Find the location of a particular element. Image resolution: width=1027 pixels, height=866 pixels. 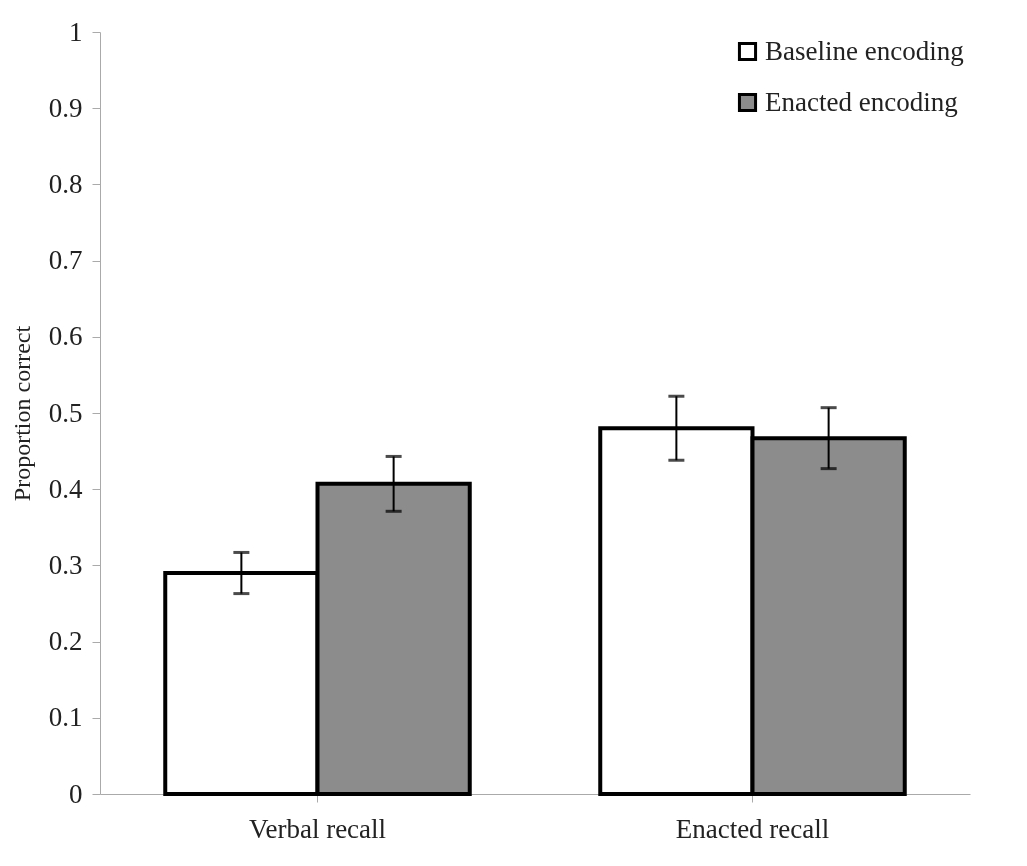

y-tick-label: 0.7 is located at coordinates (65, 260).